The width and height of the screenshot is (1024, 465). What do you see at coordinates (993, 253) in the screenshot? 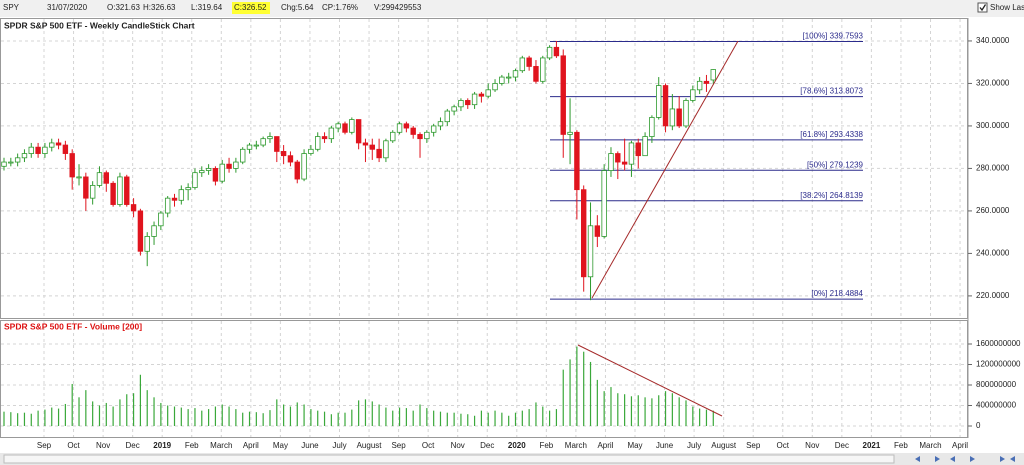
I see `y-tick-label: 240.0000` at bounding box center [993, 253].